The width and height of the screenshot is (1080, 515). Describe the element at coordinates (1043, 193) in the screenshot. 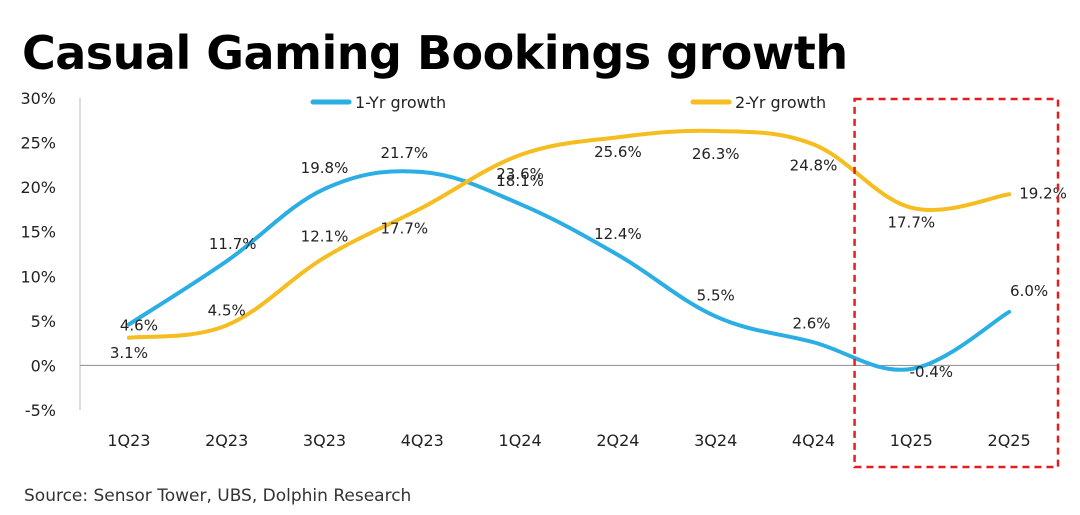

I see `data-label: 19.2%` at that location.